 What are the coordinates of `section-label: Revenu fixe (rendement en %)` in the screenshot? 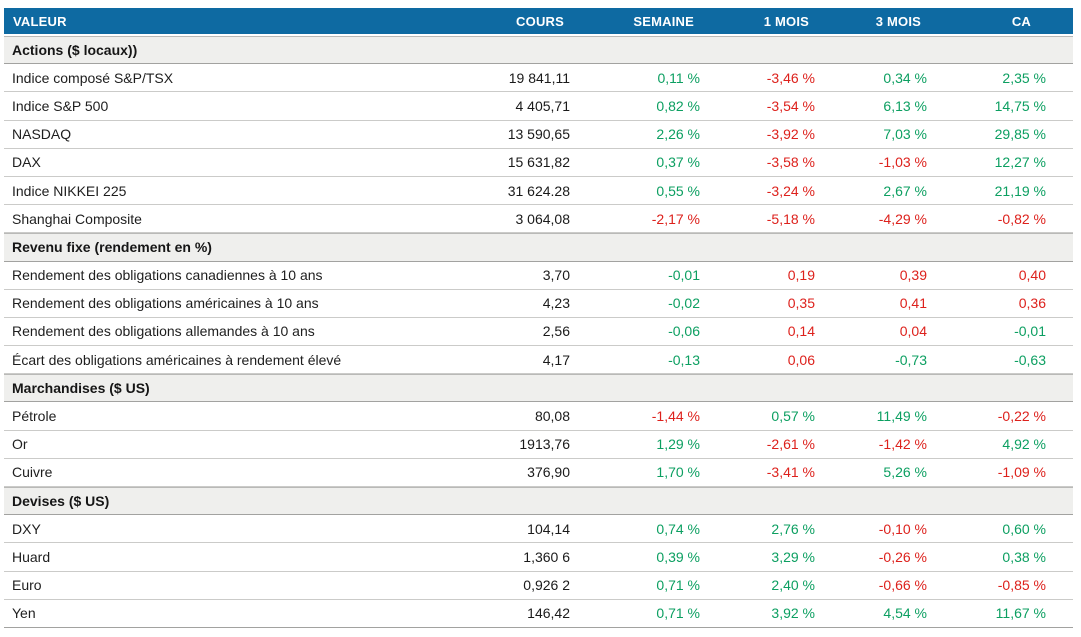 It's located at (112, 247).